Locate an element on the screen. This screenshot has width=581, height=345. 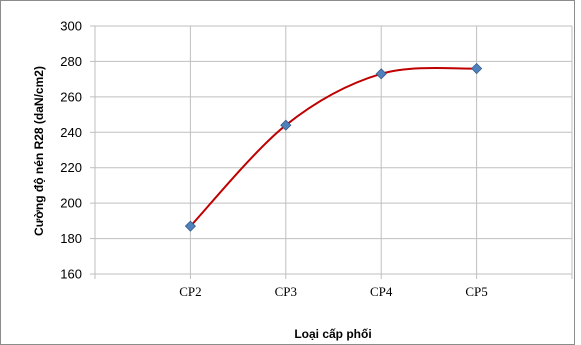
y-axis-title: Cường độ nén R28 (daN/cm2) is located at coordinates (39, 151).